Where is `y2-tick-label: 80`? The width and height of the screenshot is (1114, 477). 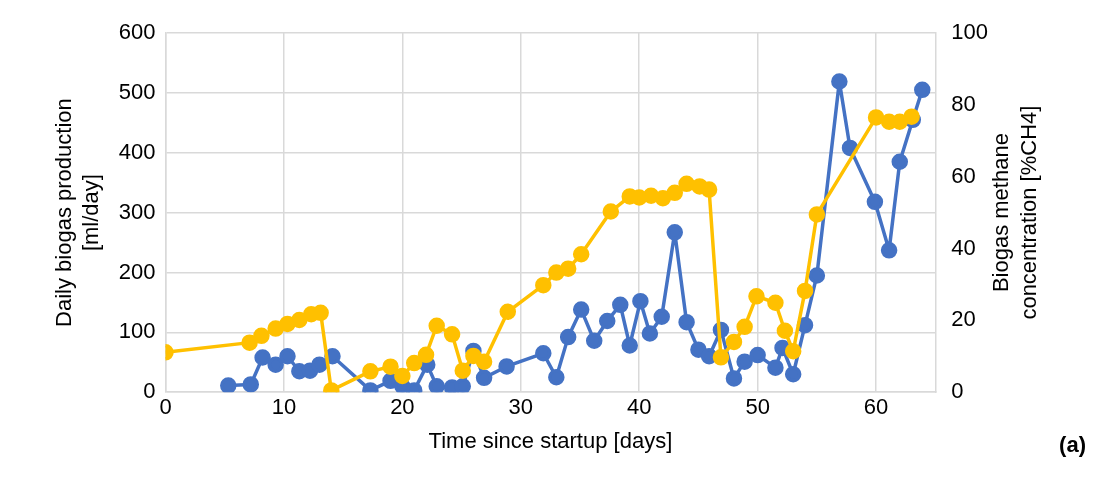
y2-tick-label: 80 is located at coordinates (963, 103).